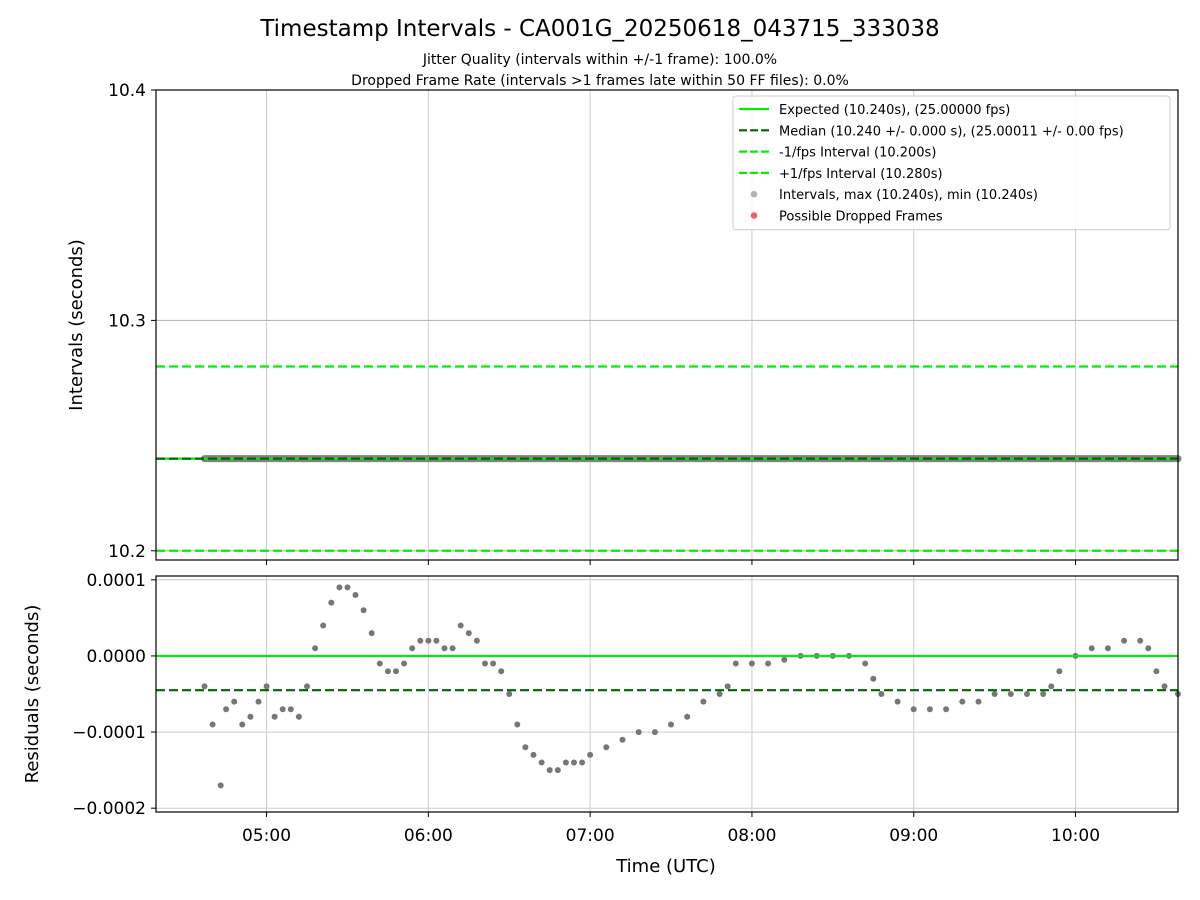  What do you see at coordinates (861, 174) in the screenshot?
I see `legend-label: +1/fps Interval (10.280s)` at bounding box center [861, 174].